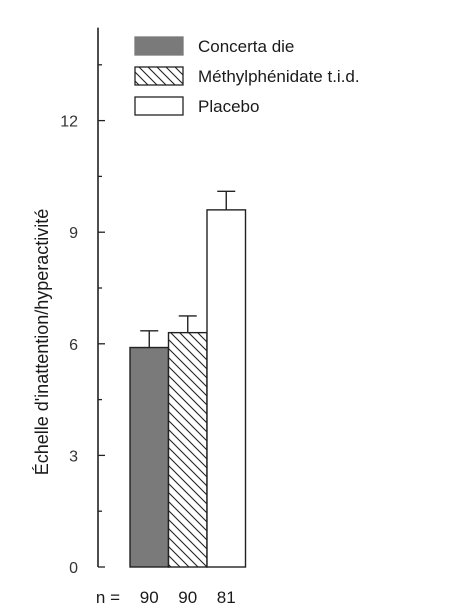  What do you see at coordinates (82, 302) in the screenshot?
I see `y-axis: 0 3 6 9 12` at bounding box center [82, 302].